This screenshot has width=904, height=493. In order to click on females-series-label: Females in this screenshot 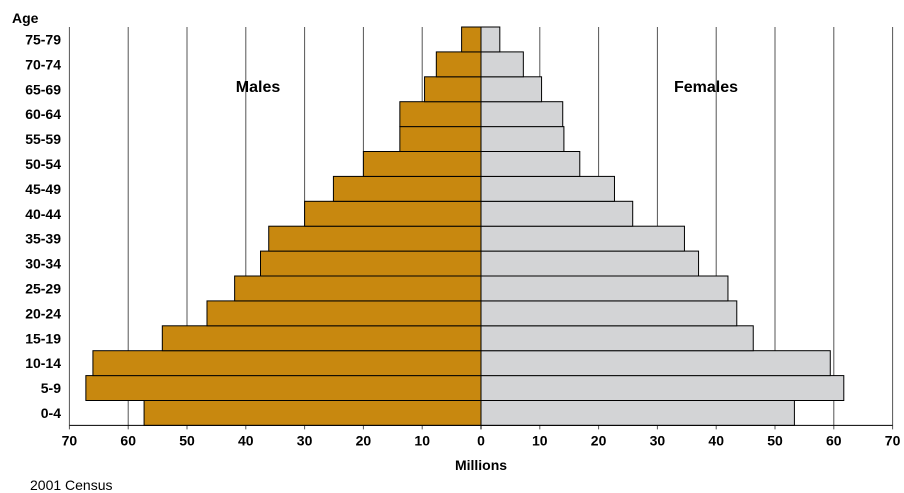, I will do `click(706, 87)`.